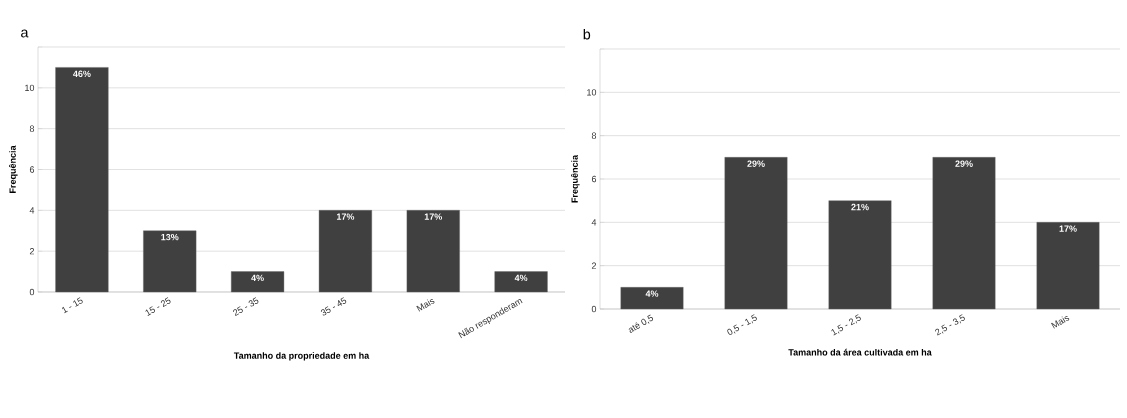 This screenshot has height=418, width=1127. I want to click on x-tick-label: 2,5 - 3,5, so click(950, 325).